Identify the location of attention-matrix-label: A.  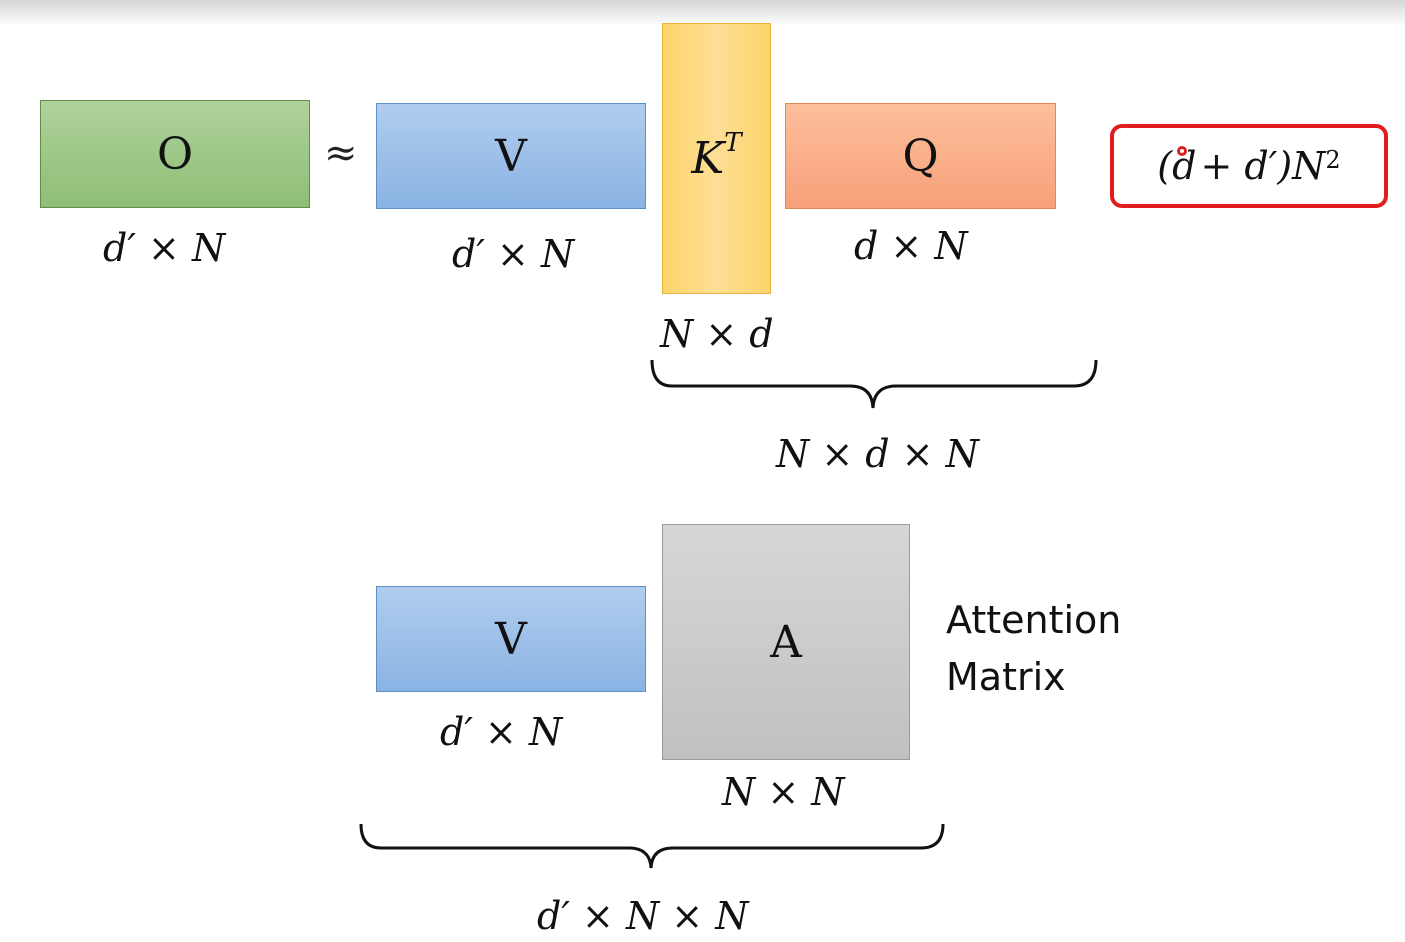
(786, 642).